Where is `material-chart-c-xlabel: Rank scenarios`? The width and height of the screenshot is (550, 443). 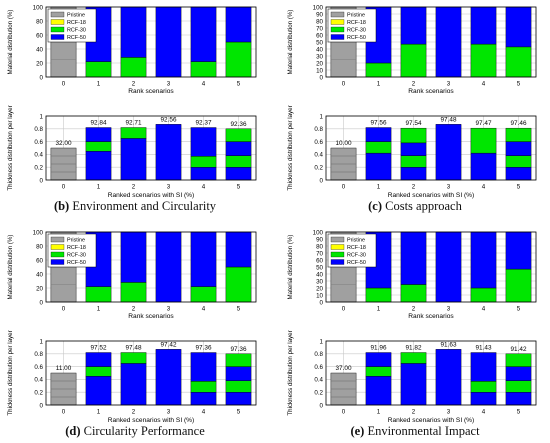 material-chart-c-xlabel: Rank scenarios is located at coordinates (431, 91).